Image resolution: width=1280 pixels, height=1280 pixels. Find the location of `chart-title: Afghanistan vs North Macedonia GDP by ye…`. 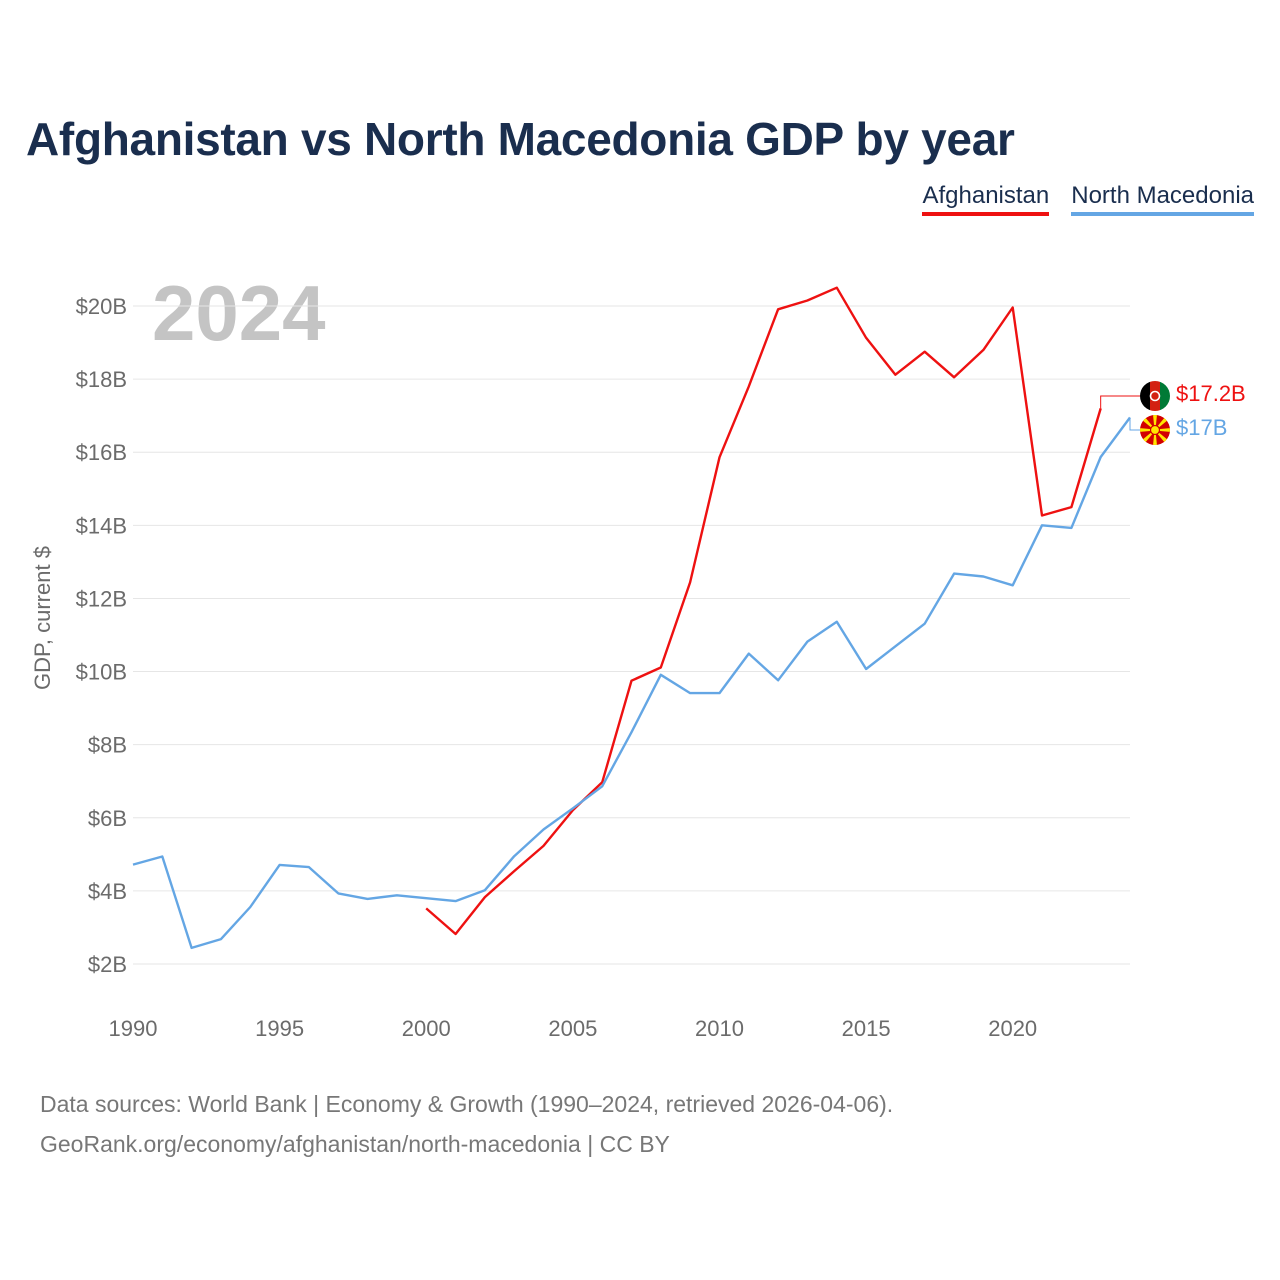

chart-title: Afghanistan vs North Macedonia GDP by ye… is located at coordinates (520, 139).